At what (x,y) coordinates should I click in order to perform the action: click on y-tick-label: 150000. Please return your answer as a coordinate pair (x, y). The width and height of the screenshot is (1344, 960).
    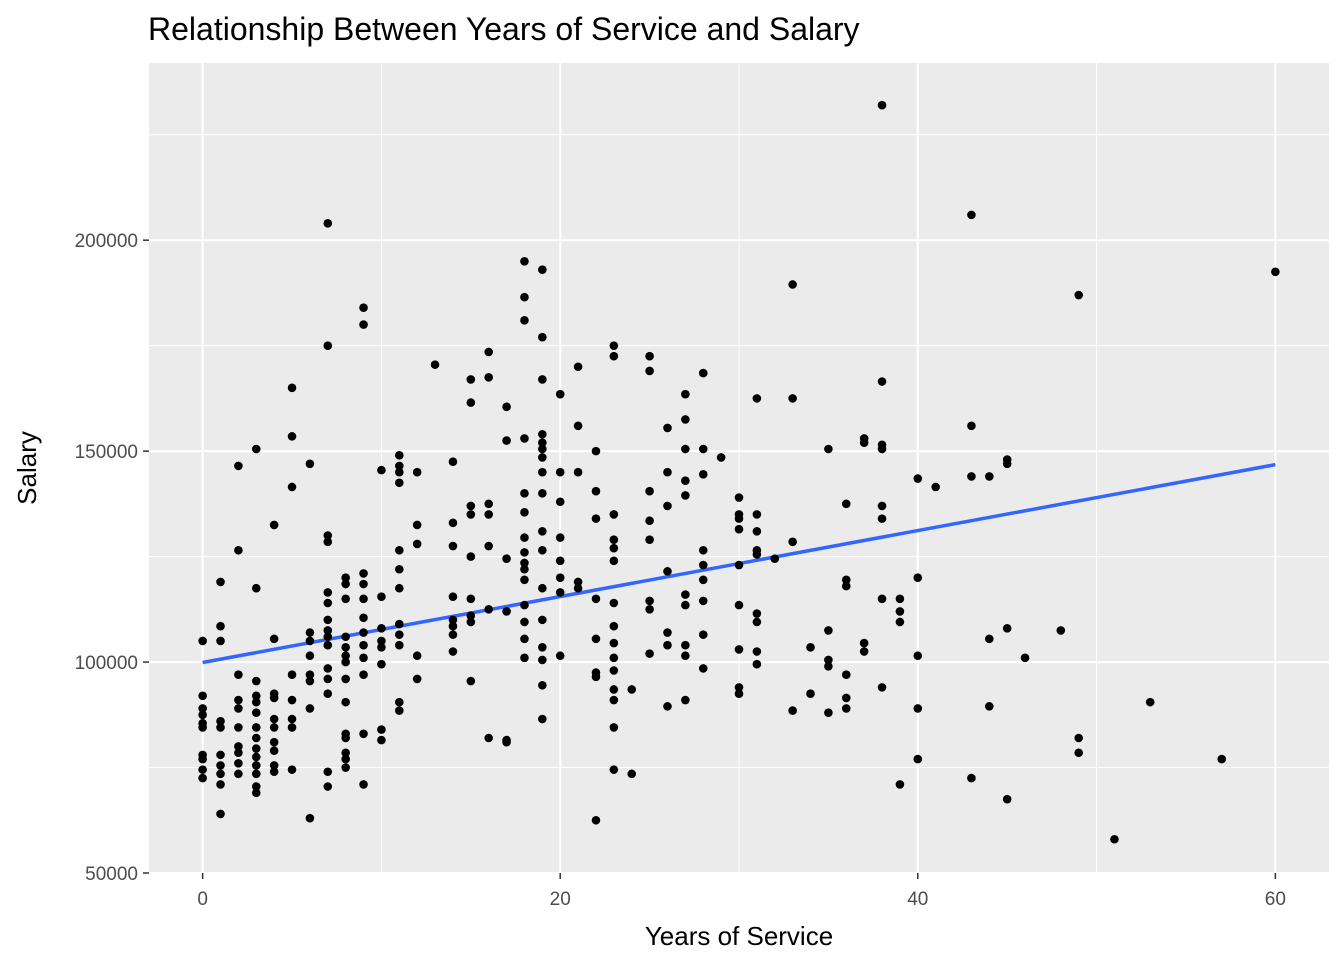
    Looking at the image, I should click on (106, 452).